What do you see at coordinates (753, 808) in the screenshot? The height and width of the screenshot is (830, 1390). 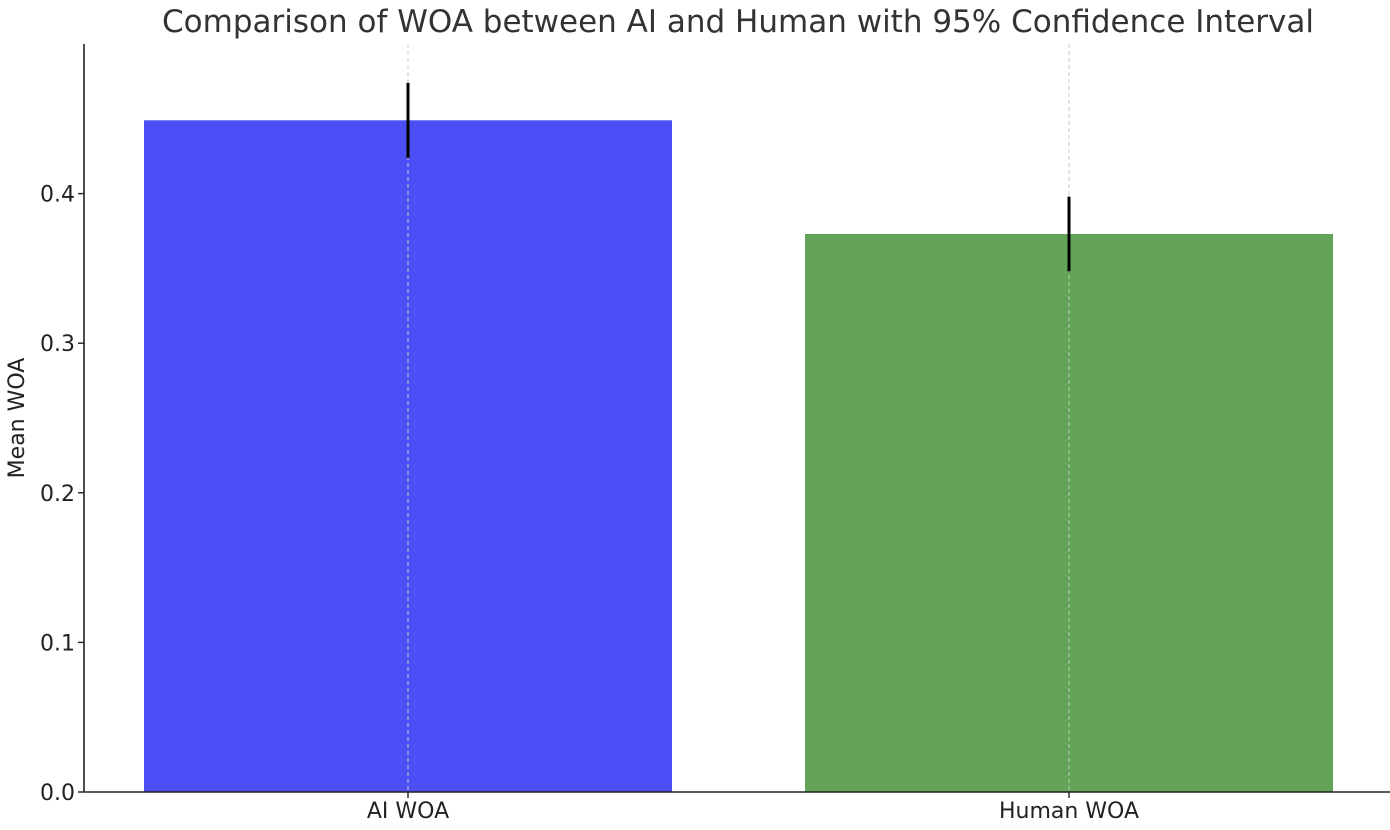 I see `x-ticks-group: AI WOA Human WOA` at bounding box center [753, 808].